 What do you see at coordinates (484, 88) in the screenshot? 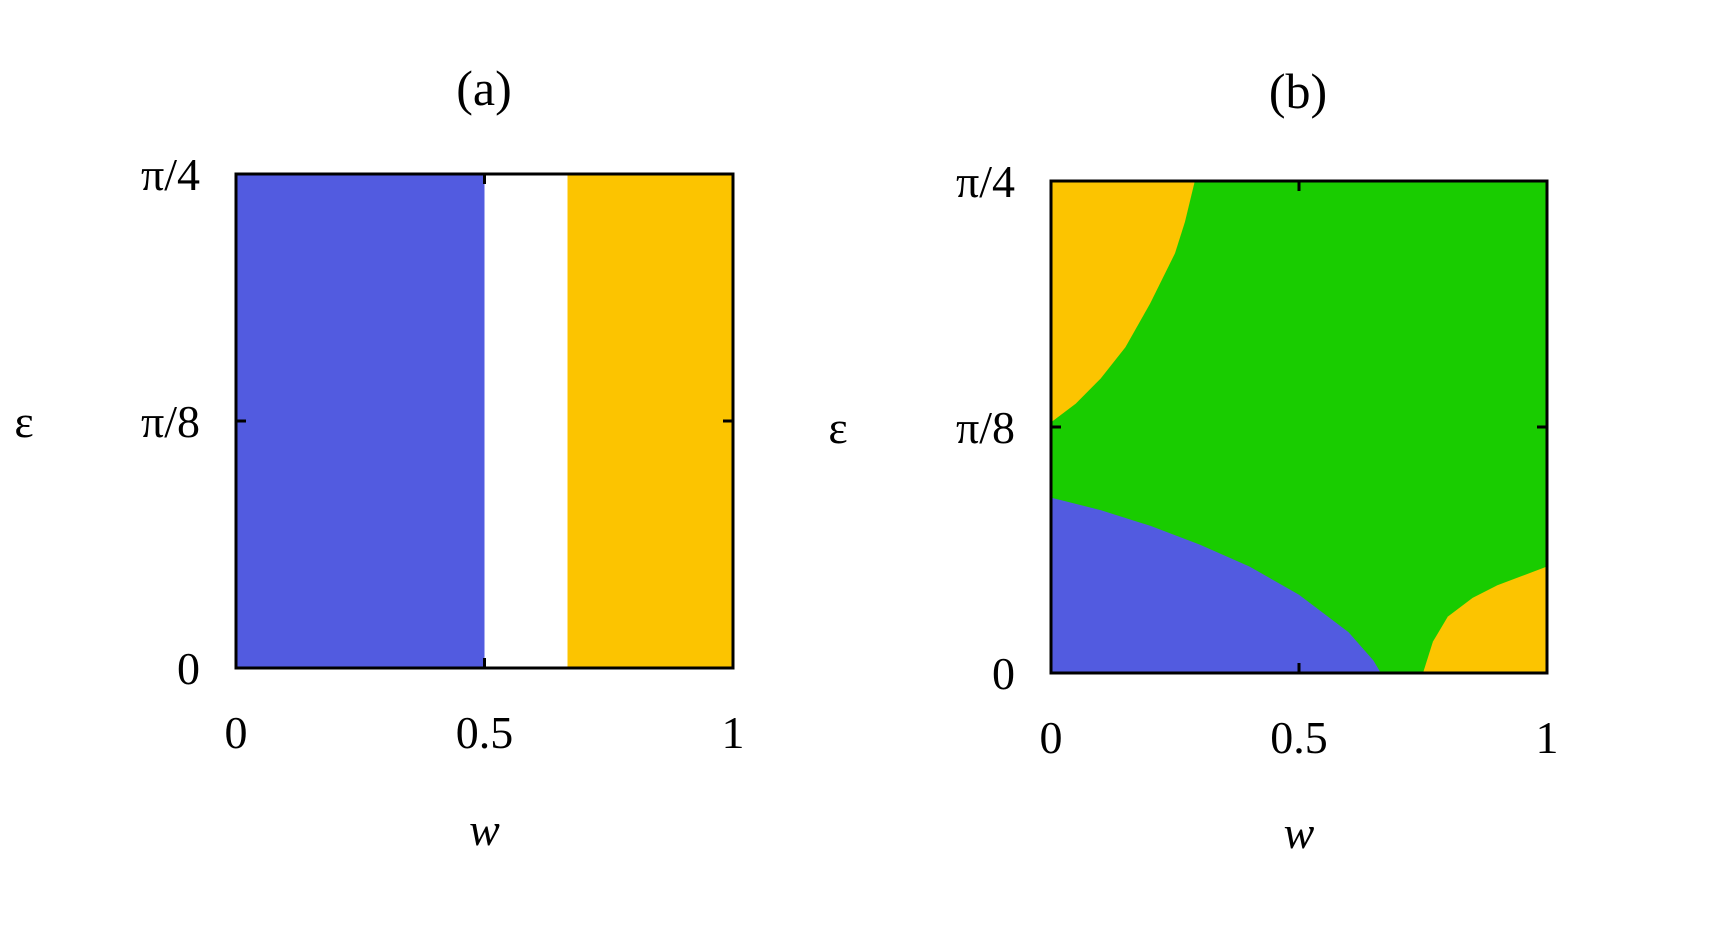
I see `panel-title: (a)` at bounding box center [484, 88].